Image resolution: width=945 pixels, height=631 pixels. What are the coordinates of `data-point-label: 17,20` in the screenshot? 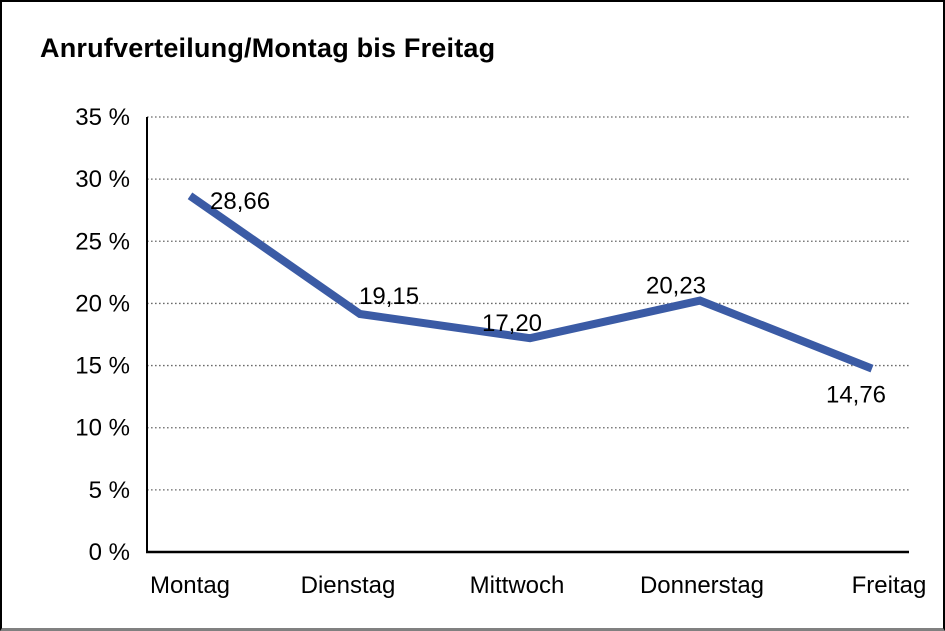 It's located at (512, 323).